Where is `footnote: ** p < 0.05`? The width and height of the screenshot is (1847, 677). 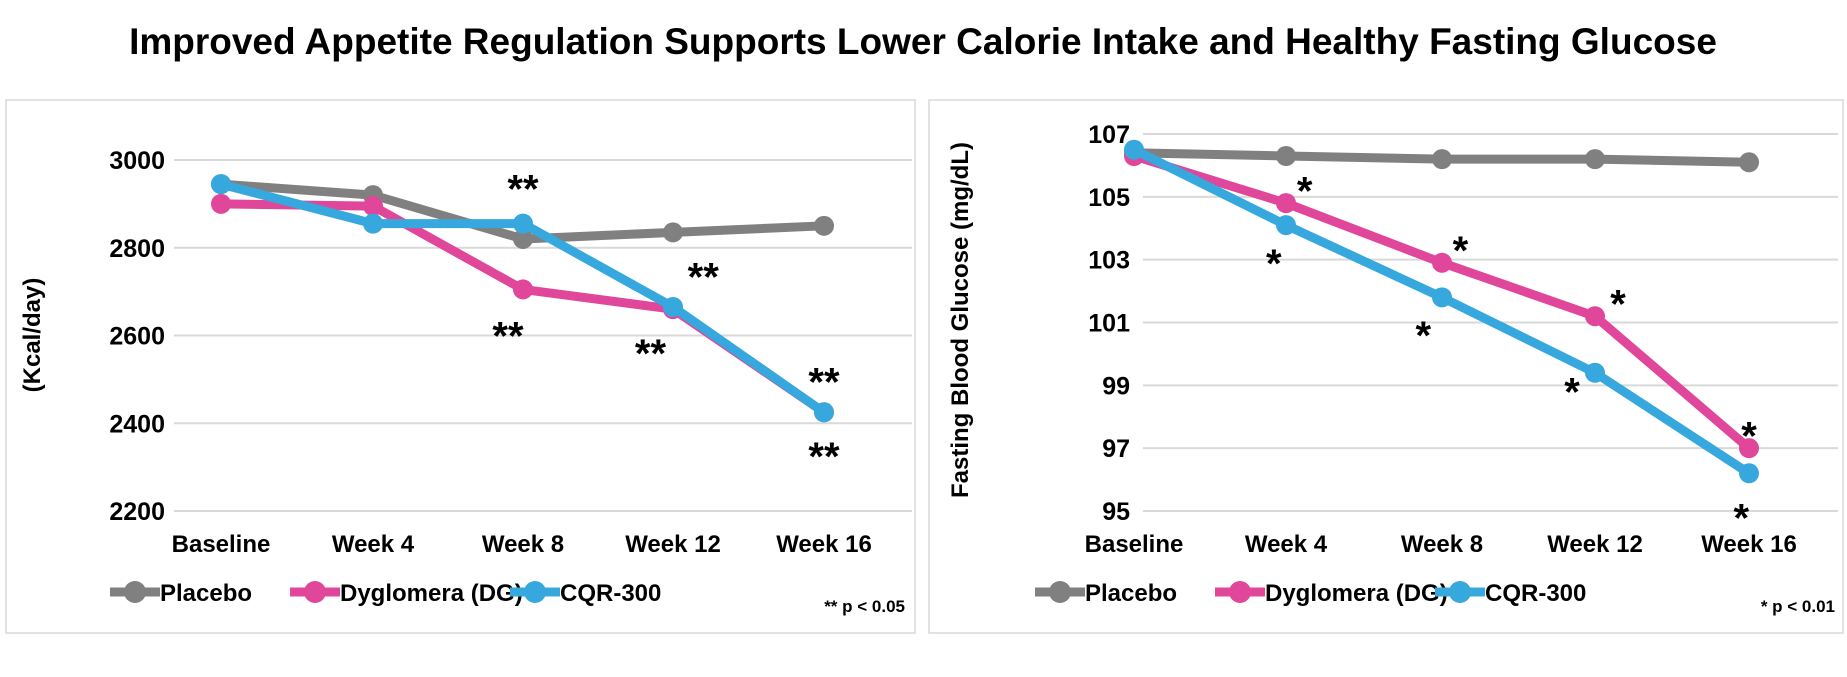 footnote: ** p < 0.05 is located at coordinates (864, 606).